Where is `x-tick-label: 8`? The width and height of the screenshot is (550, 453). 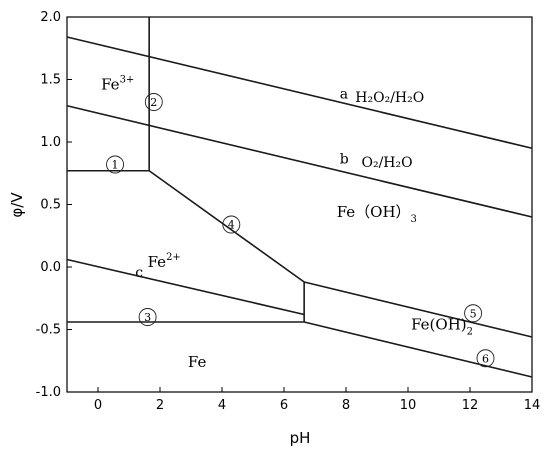
x-tick-label: 8 is located at coordinates (346, 405).